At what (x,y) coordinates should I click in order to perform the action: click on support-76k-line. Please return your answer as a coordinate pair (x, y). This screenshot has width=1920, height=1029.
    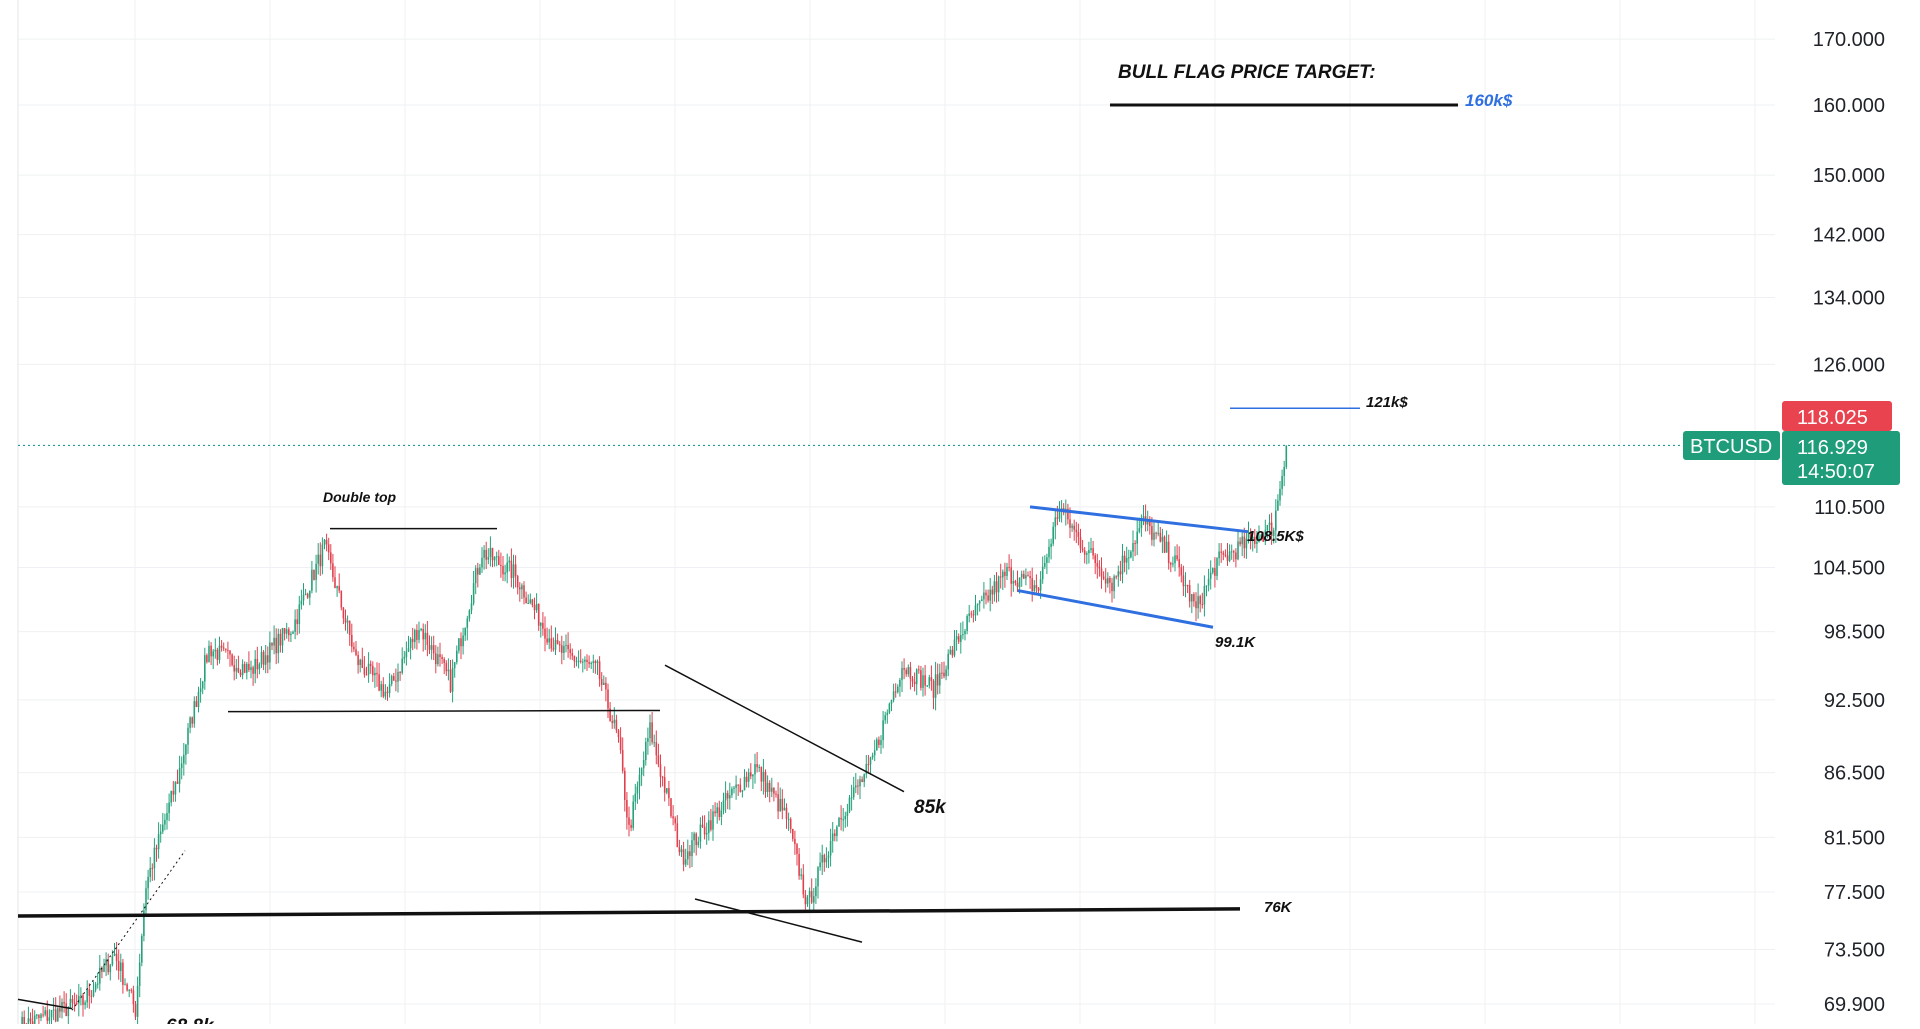
    Looking at the image, I should click on (629, 912).